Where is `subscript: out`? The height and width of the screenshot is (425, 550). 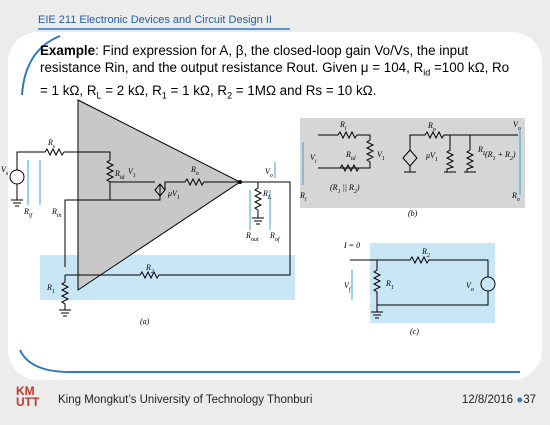 subscript: out is located at coordinates (255, 240).